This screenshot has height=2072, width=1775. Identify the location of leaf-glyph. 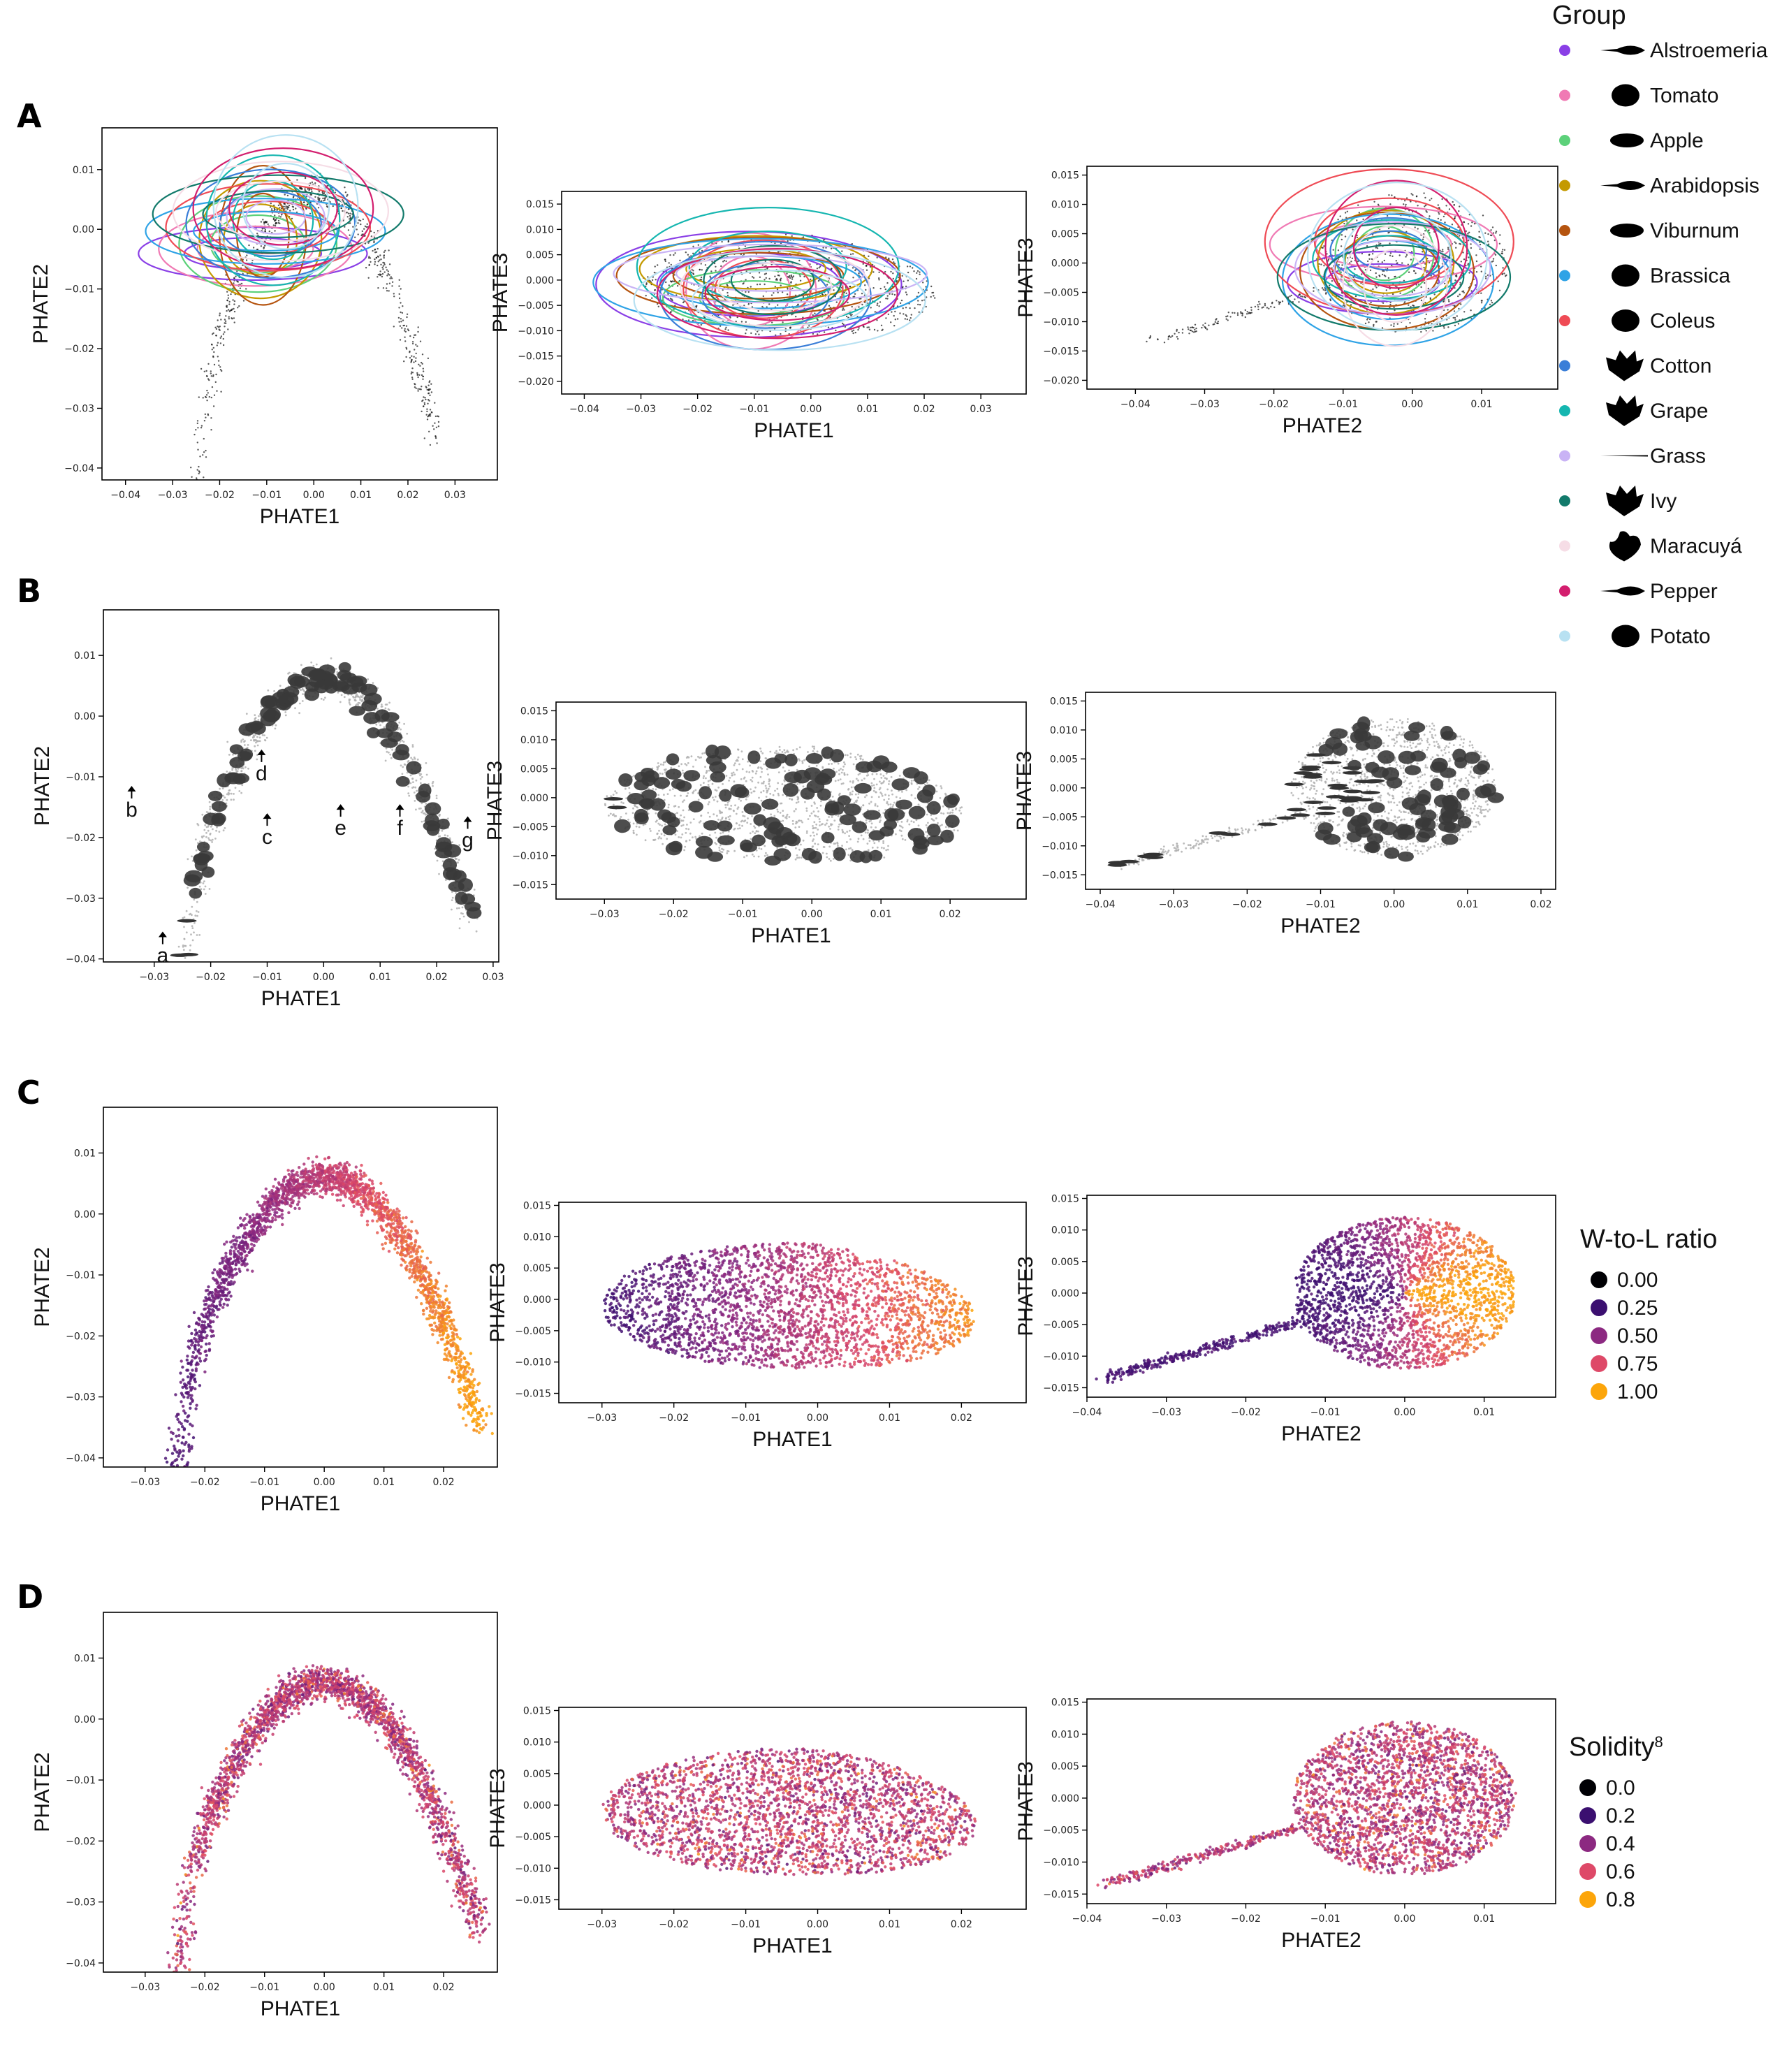
(157, 1256).